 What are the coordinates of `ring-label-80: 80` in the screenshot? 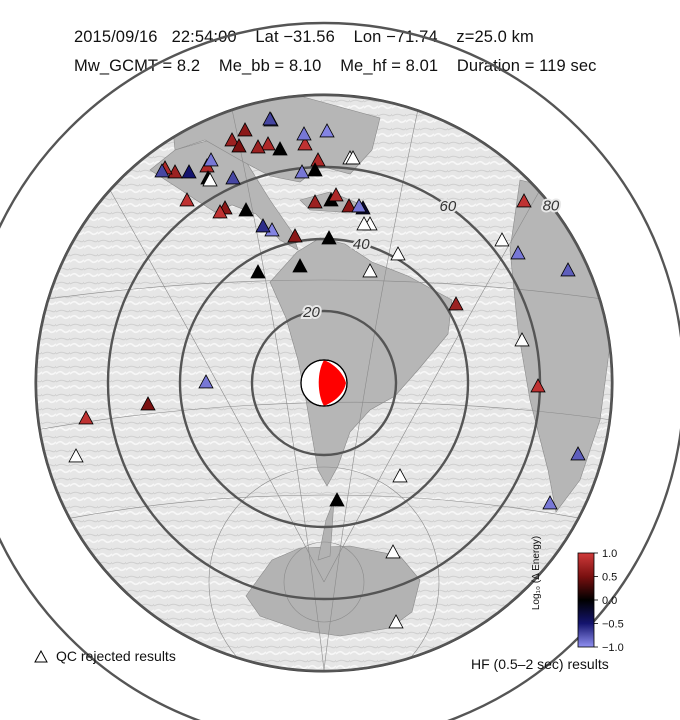 It's located at (551, 206).